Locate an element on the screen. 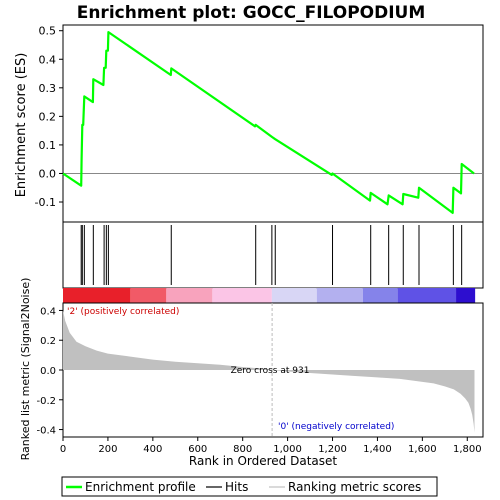 The image size is (500, 500). x-tick-label: 400 is located at coordinates (152, 449).